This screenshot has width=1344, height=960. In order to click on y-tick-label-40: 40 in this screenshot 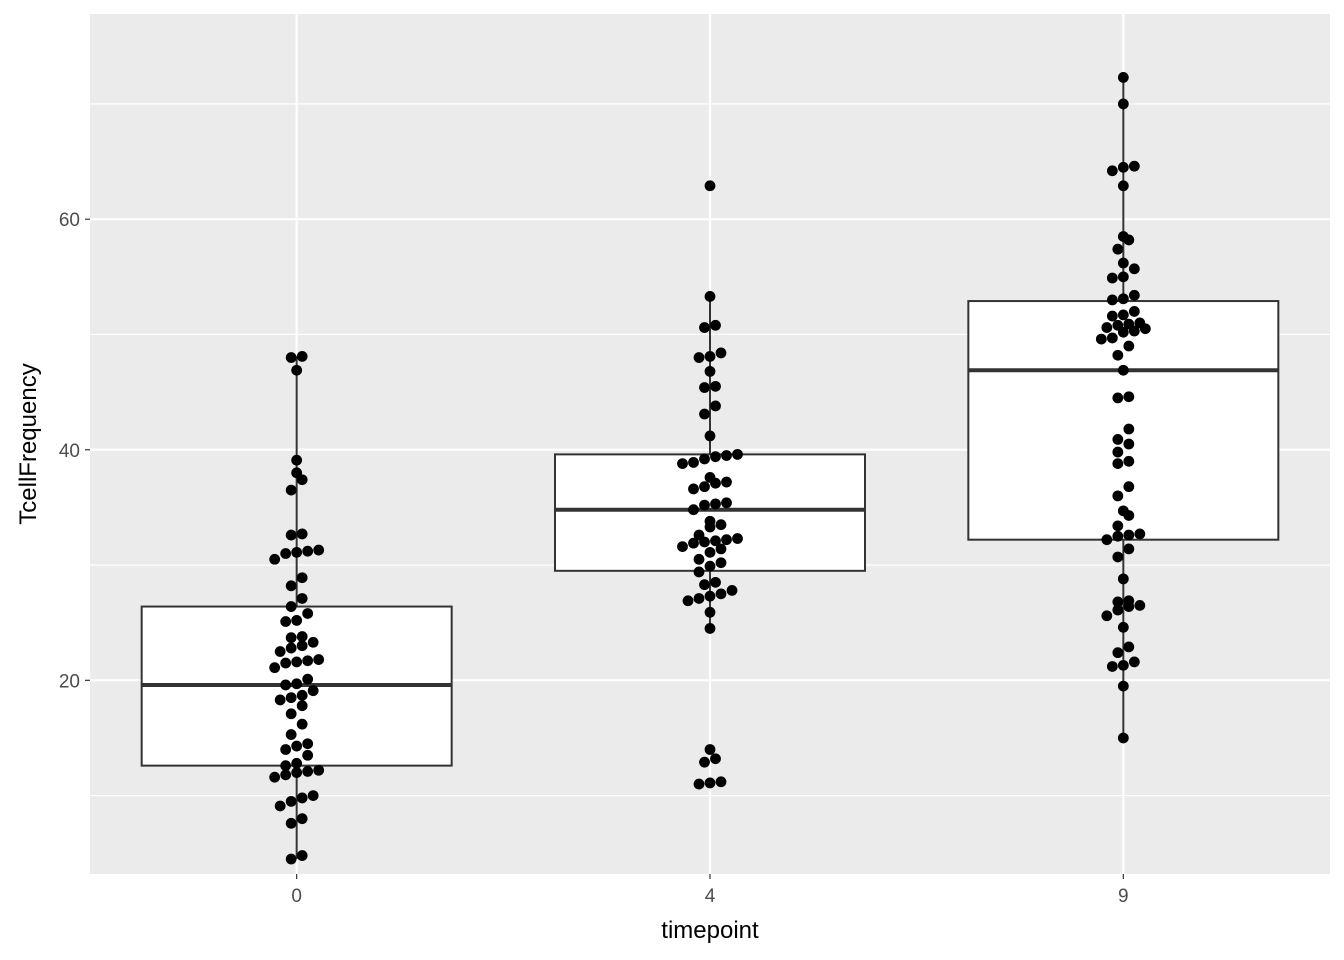, I will do `click(69, 451)`.